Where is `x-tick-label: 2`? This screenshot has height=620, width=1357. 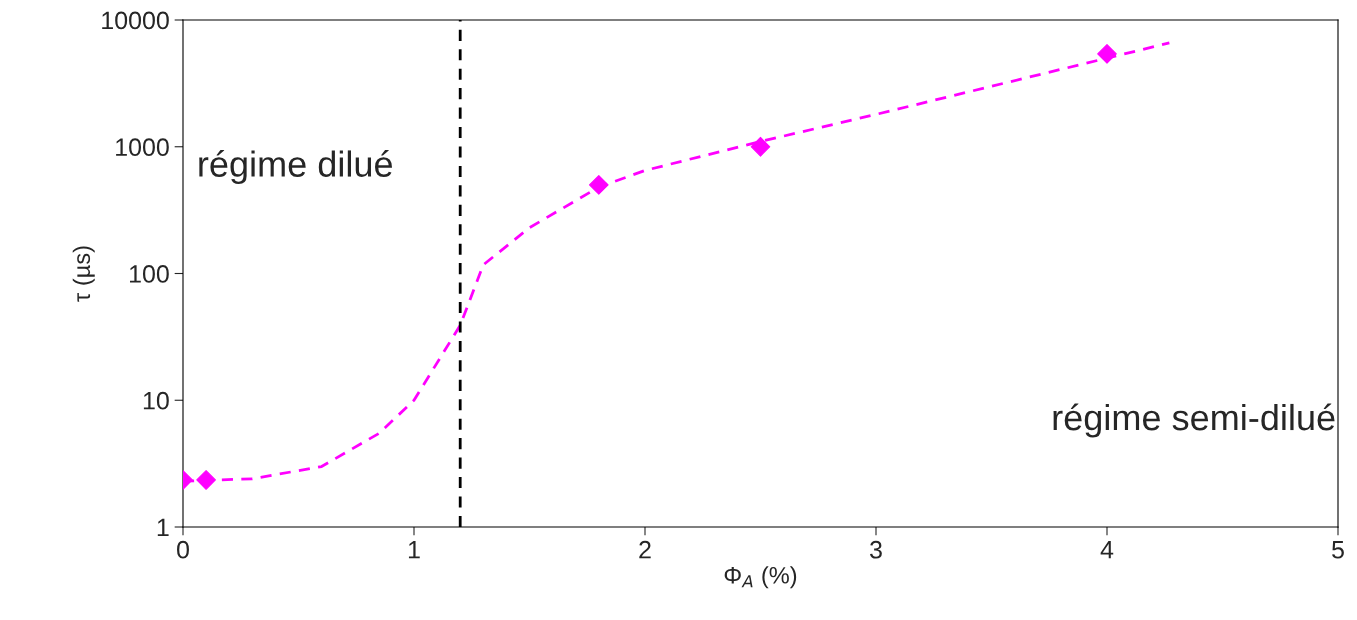 x-tick-label: 2 is located at coordinates (645, 549).